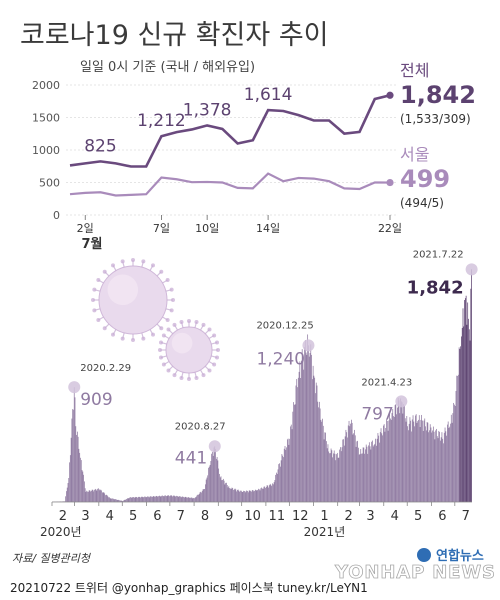 Image resolution: width=500 pixels, height=600 pixels. What do you see at coordinates (460, 556) in the screenshot?
I see `brand-logo-text: 연합뉴스` at bounding box center [460, 556].